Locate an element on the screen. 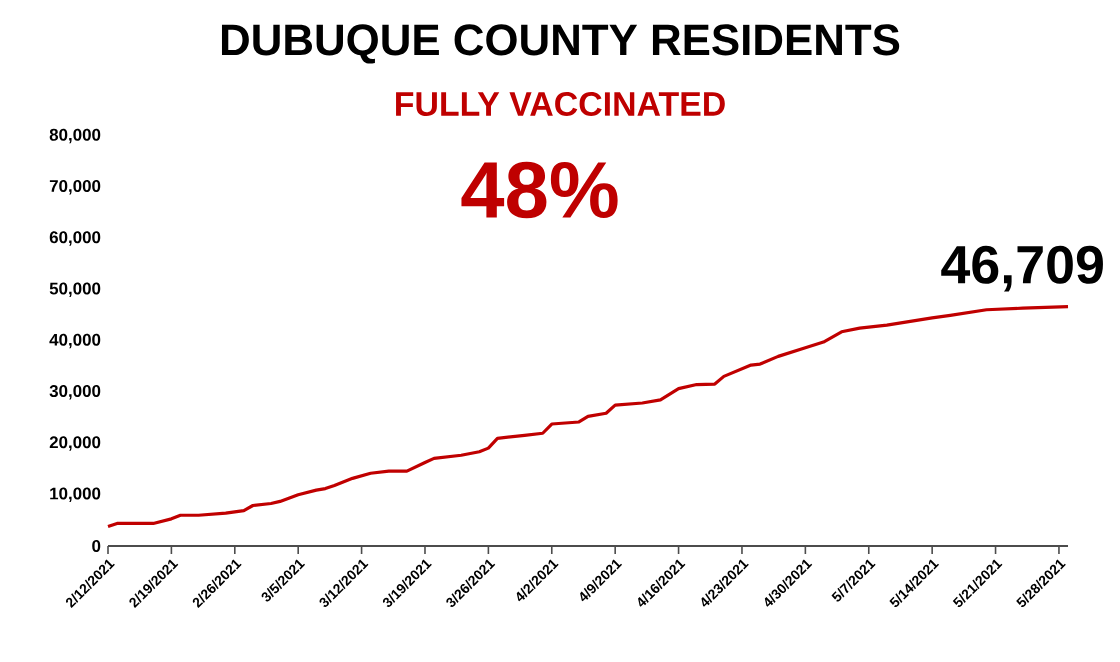  y-tick-label: 70,000 is located at coordinates (75, 187).